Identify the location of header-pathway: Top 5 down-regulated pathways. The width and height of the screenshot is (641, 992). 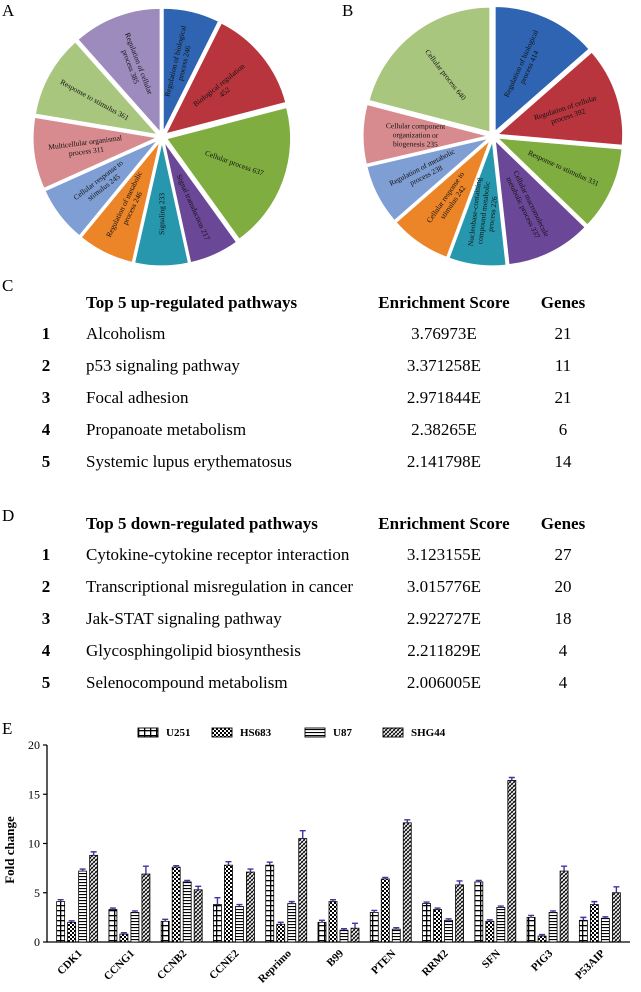
(202, 523).